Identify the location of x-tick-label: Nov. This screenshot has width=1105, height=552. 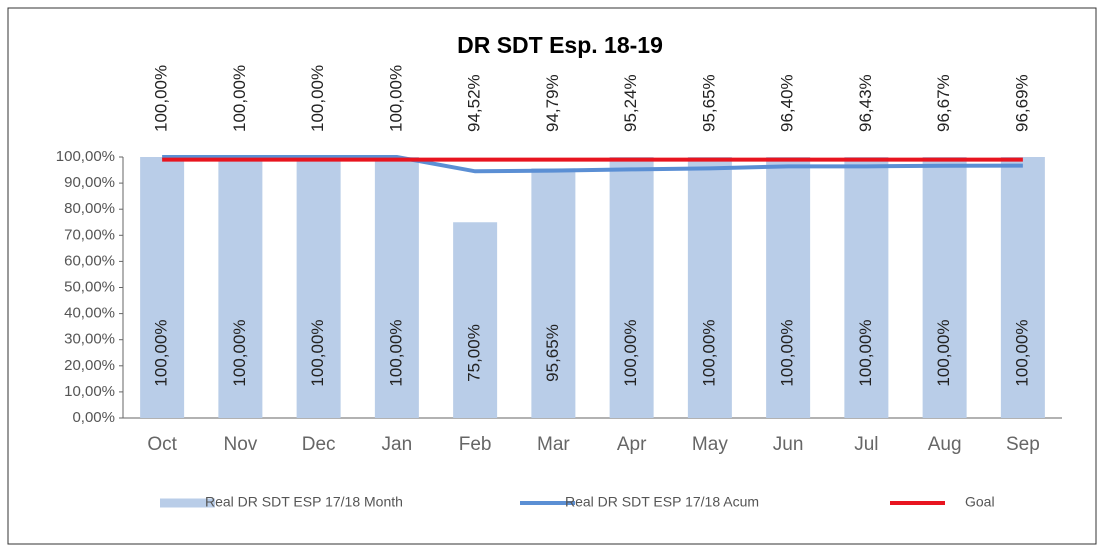
(240, 444).